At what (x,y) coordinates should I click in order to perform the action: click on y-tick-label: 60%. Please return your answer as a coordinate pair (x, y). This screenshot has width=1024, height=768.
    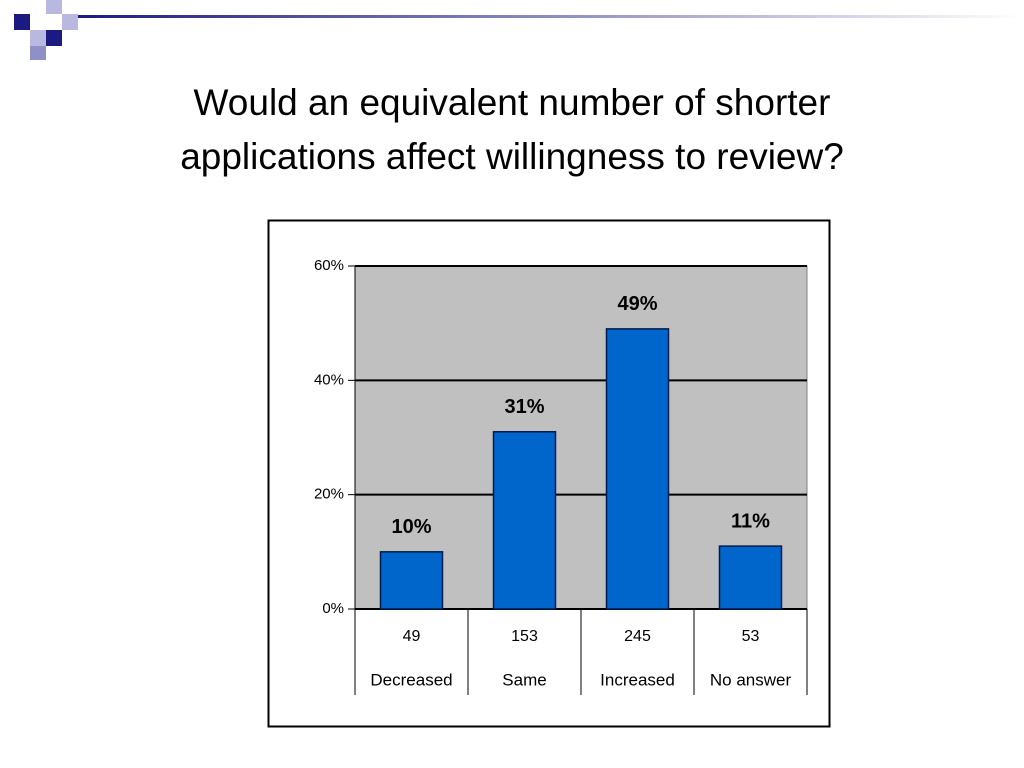
    Looking at the image, I should click on (329, 265).